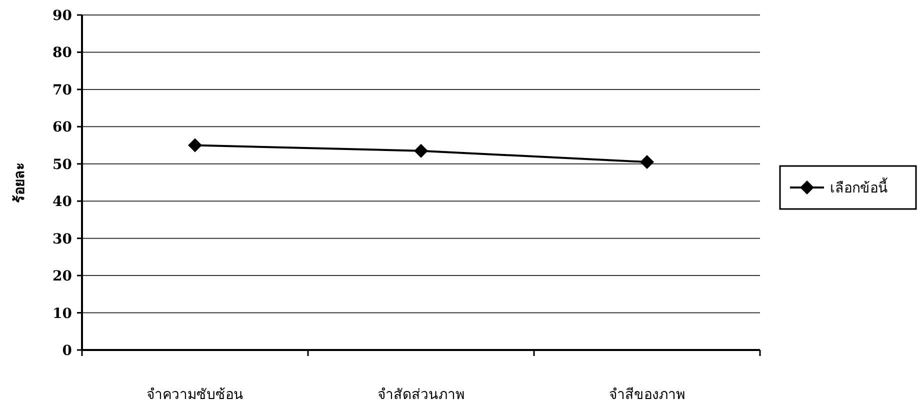 The width and height of the screenshot is (919, 407). I want to click on y-tick-label: 10, so click(62, 314).